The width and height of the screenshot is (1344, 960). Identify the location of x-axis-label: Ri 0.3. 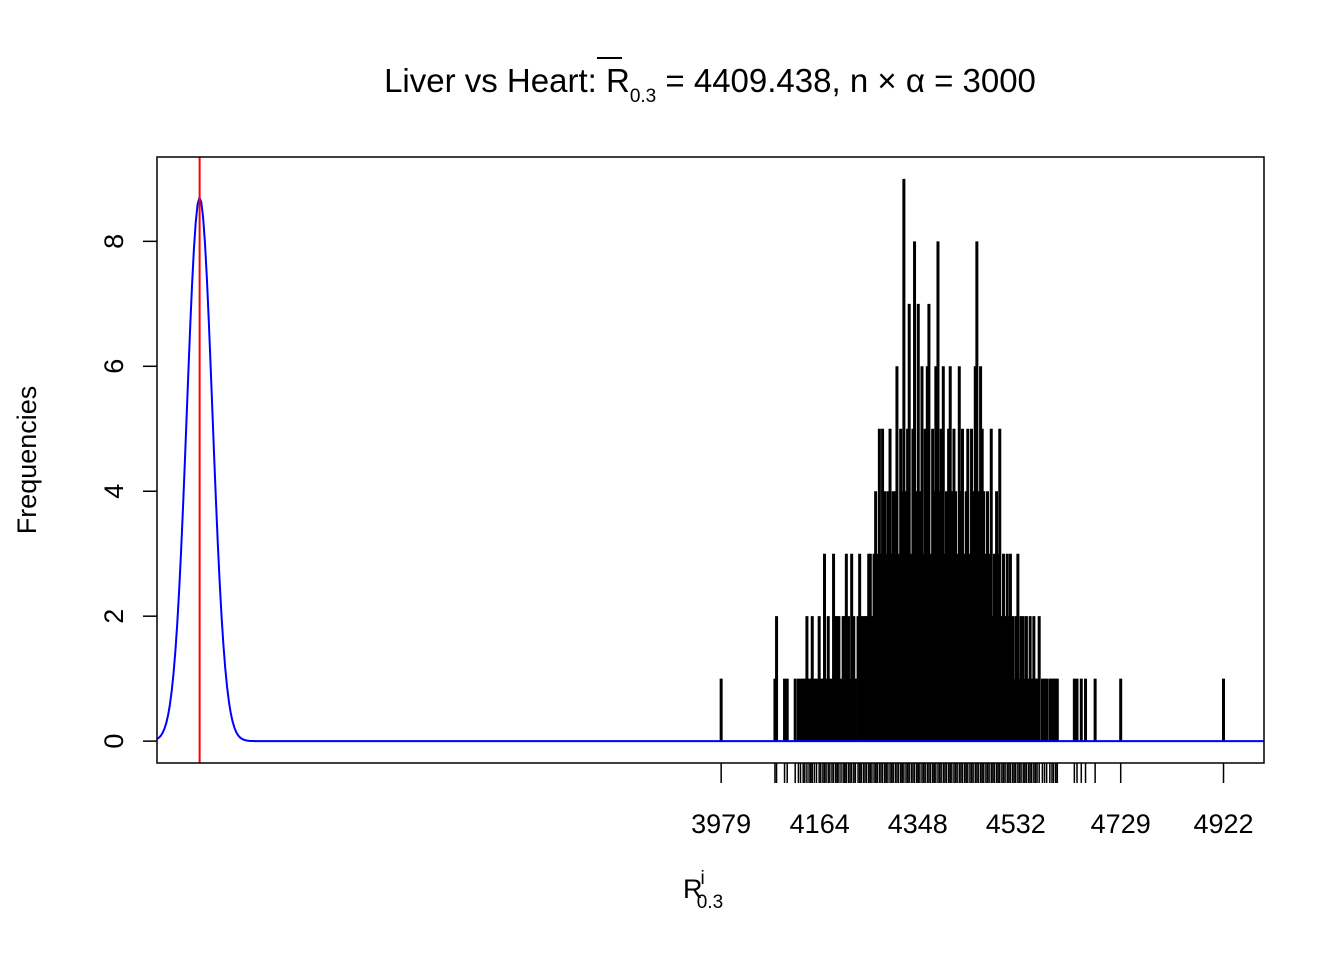
(703, 890).